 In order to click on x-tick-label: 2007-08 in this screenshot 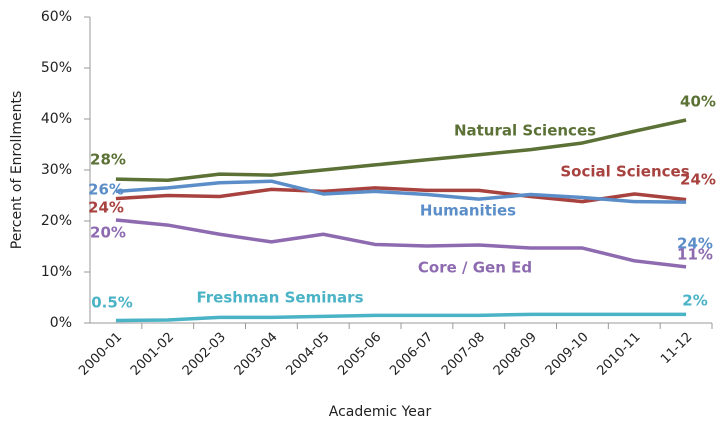, I will do `click(463, 354)`.